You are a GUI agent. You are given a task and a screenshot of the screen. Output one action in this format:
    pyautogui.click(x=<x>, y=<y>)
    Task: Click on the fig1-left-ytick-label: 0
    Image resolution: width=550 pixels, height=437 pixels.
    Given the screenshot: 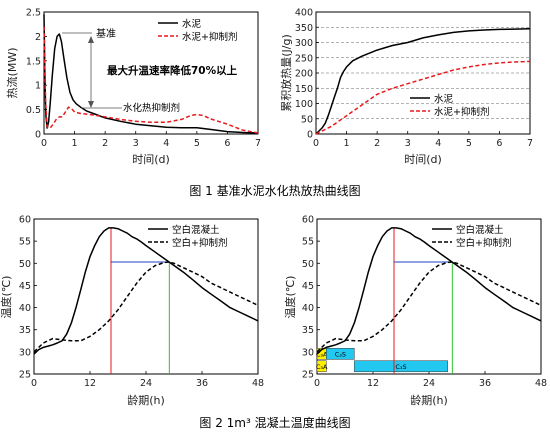 What is the action you would take?
    pyautogui.click(x=38, y=135)
    